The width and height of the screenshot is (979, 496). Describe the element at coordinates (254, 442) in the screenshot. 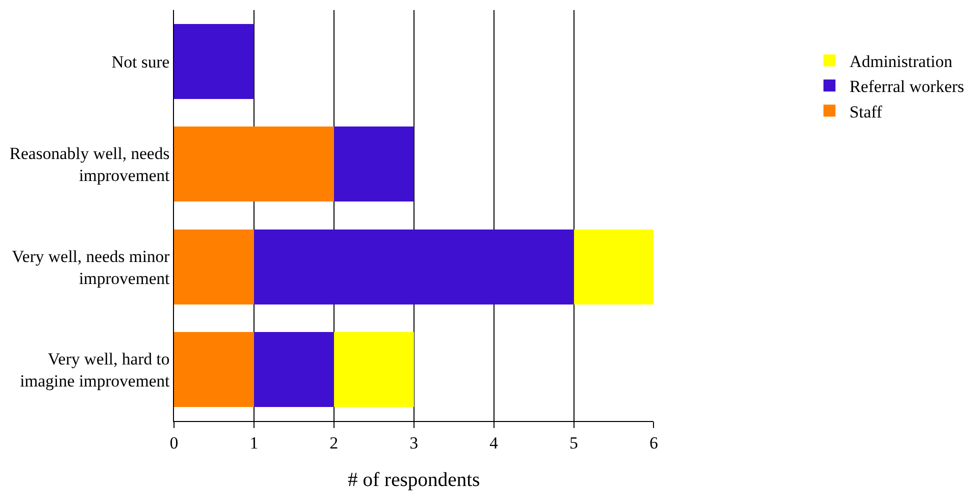

I see `x-tick-label: 1` at that location.